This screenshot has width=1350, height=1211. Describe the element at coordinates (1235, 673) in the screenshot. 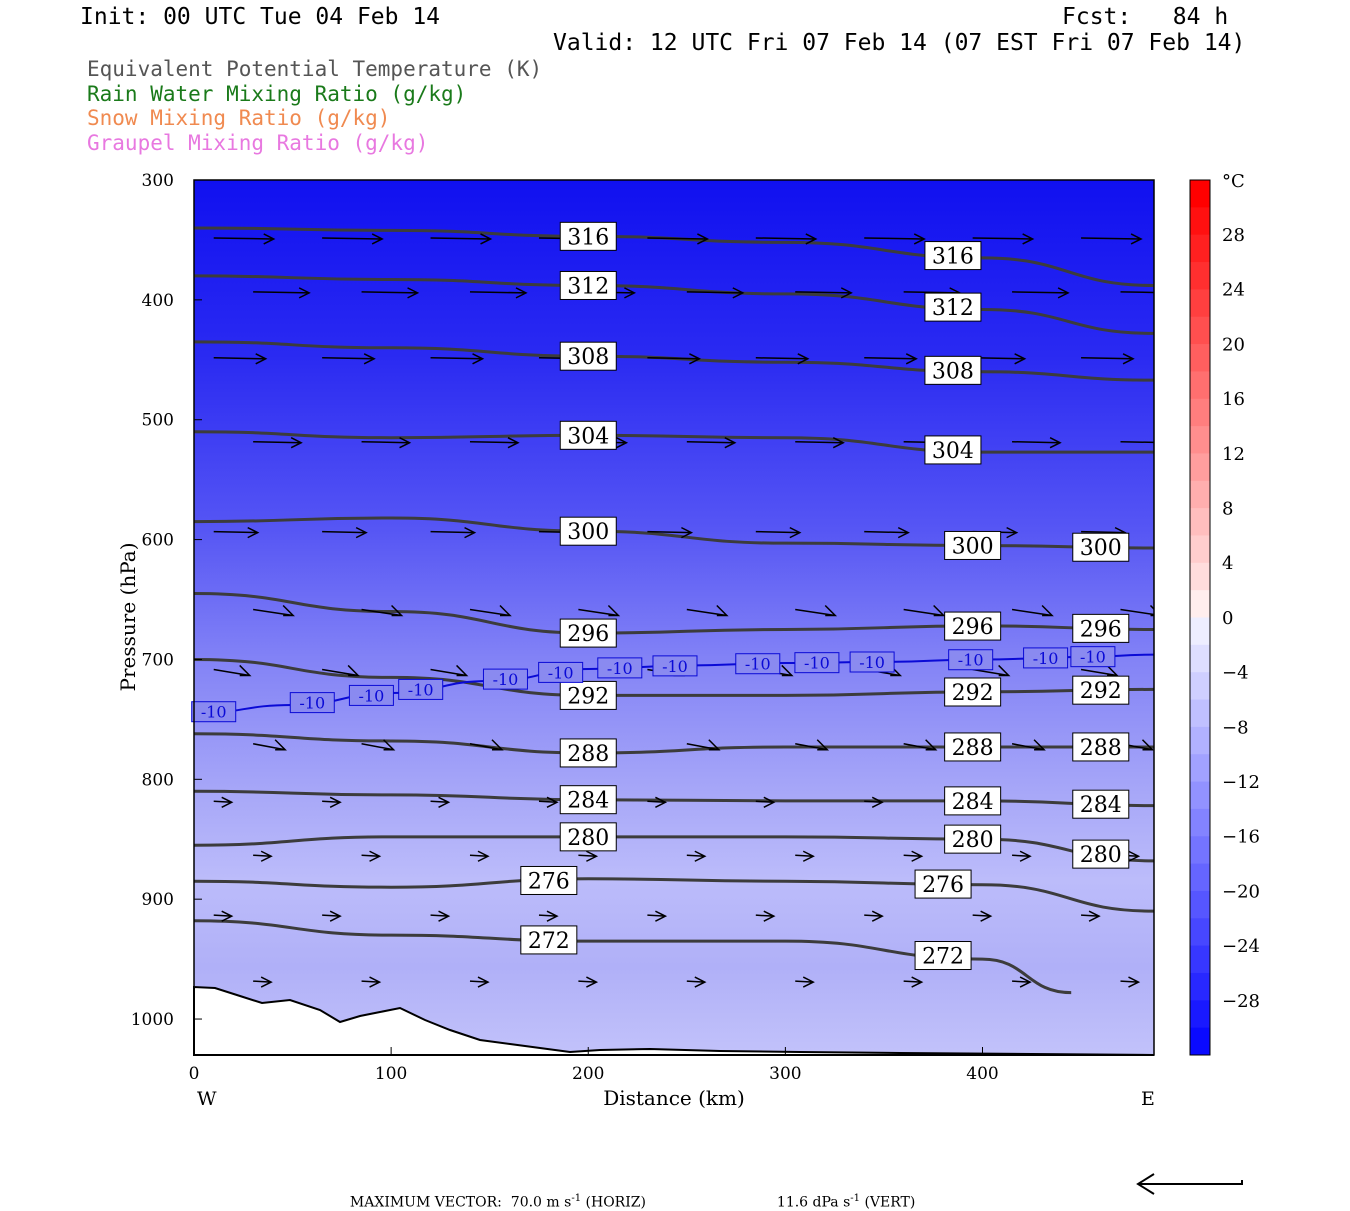

I see `colorbar-tick-label: −4` at that location.